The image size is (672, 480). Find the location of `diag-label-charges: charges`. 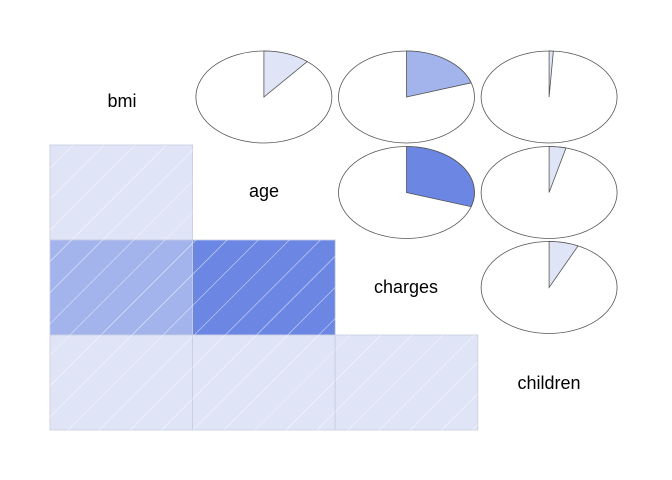

diag-label-charges: charges is located at coordinates (406, 287).